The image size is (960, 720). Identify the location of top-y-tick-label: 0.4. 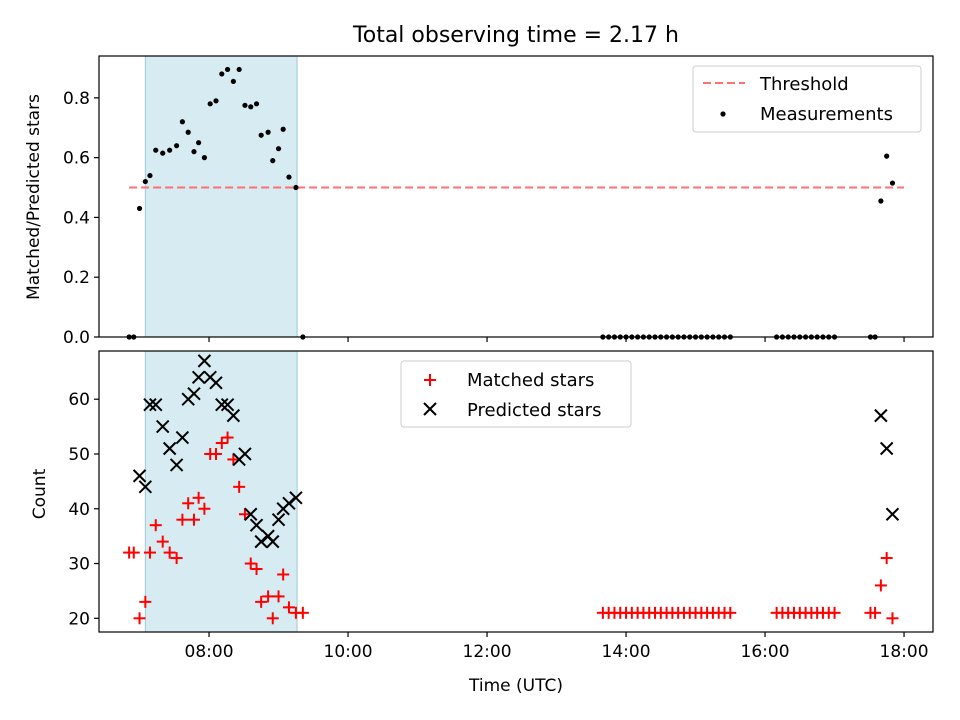
(76, 218).